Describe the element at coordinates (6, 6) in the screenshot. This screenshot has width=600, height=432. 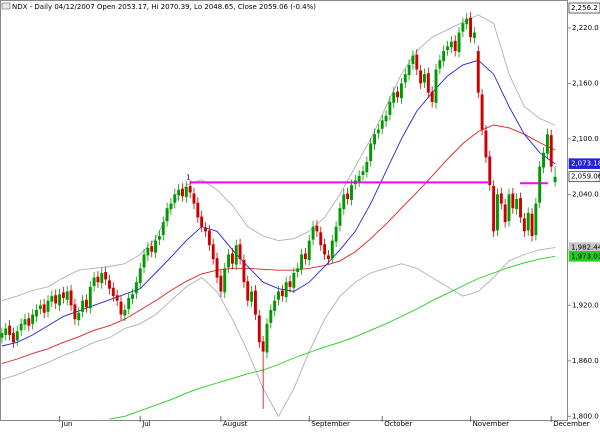
I see `title-icon` at that location.